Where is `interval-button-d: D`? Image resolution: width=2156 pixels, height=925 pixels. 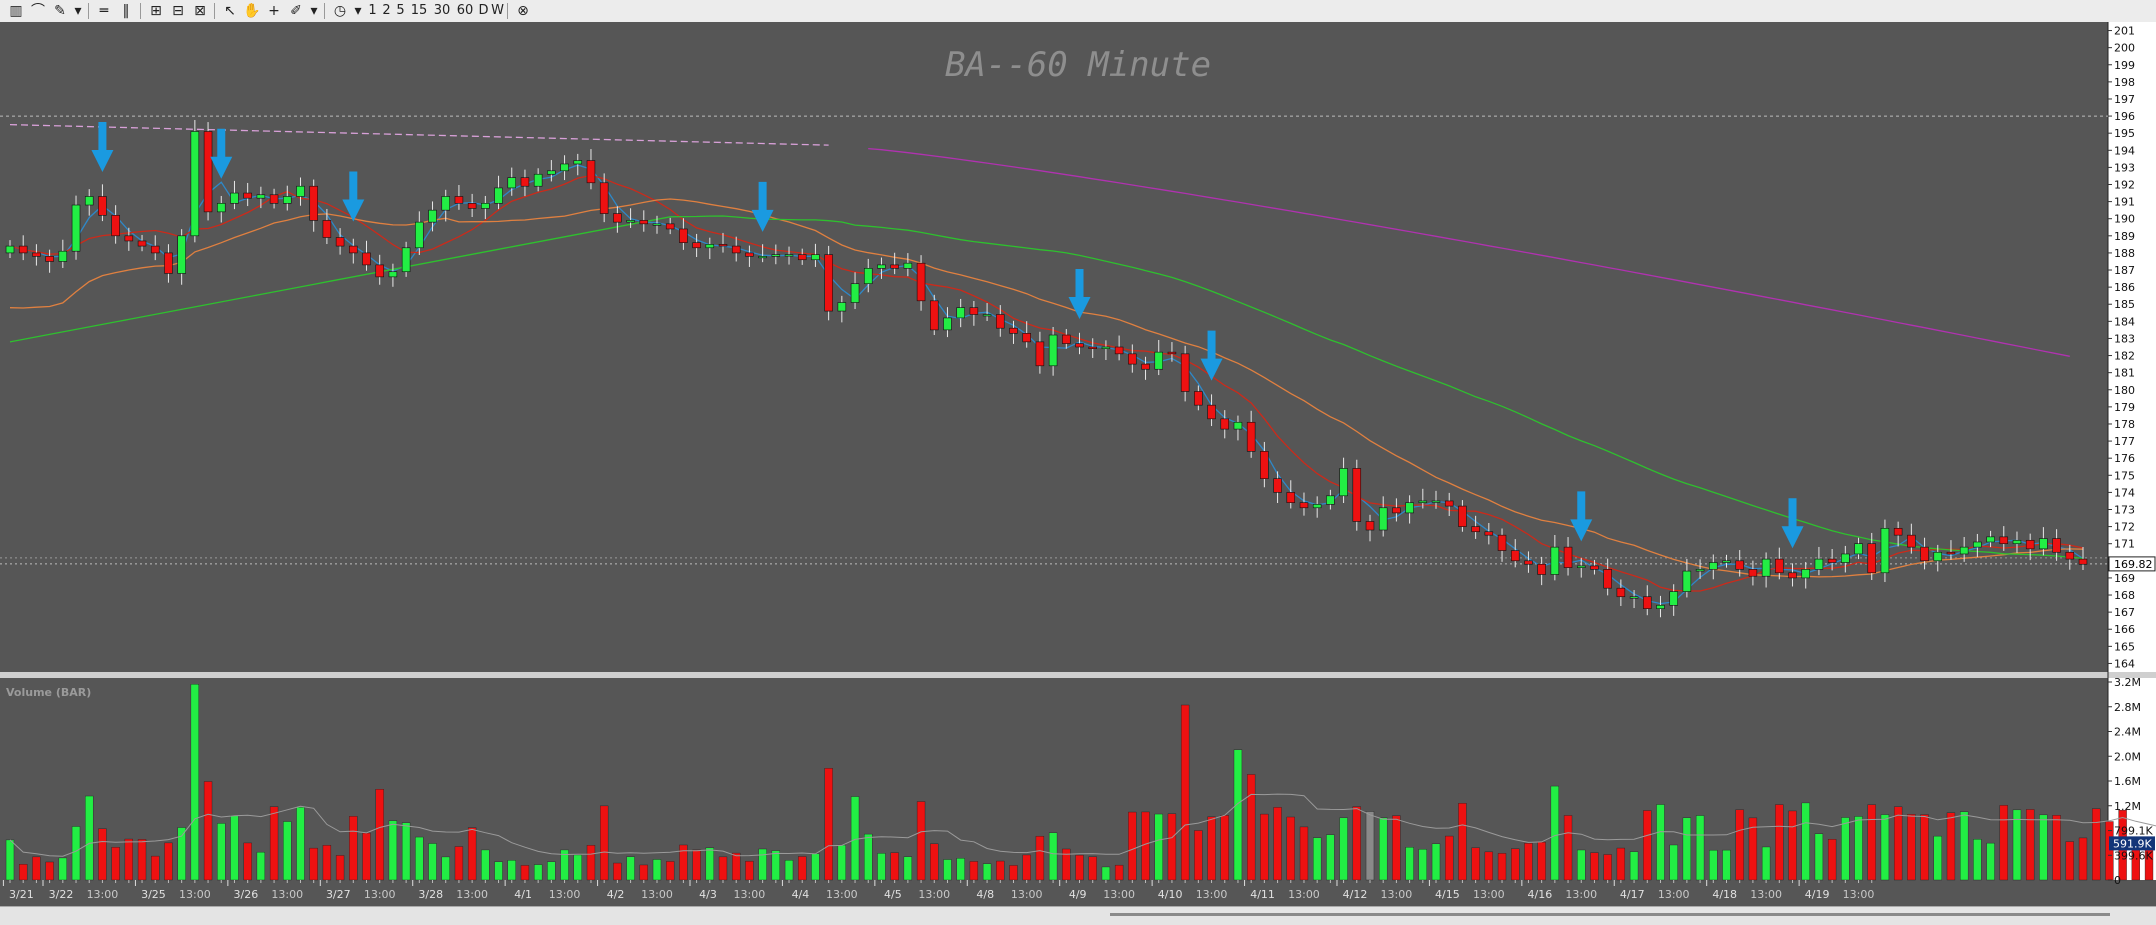 interval-button-d: D is located at coordinates (483, 10).